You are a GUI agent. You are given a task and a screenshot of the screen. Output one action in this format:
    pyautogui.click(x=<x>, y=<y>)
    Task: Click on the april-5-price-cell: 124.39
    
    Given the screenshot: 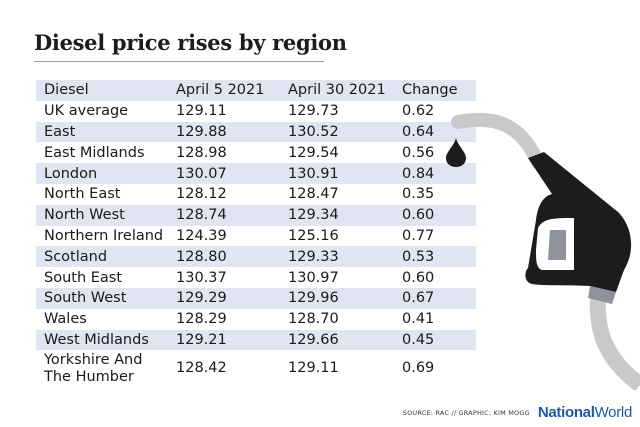 What is the action you would take?
    pyautogui.click(x=201, y=235)
    